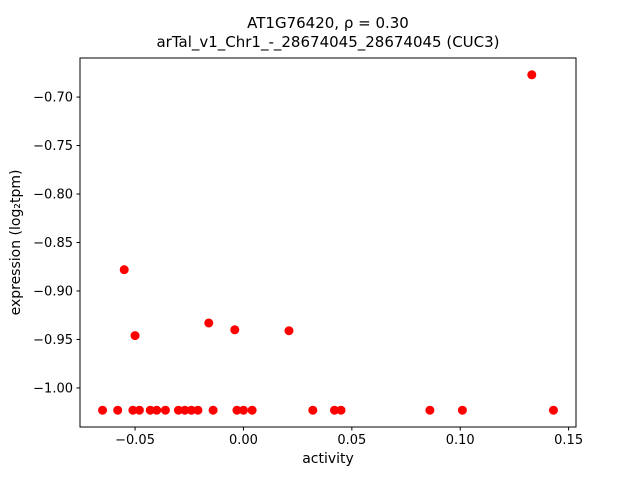 This screenshot has width=640, height=484. Describe the element at coordinates (16, 243) in the screenshot. I see `y-axis-label: expression (log₂tpm)` at that location.